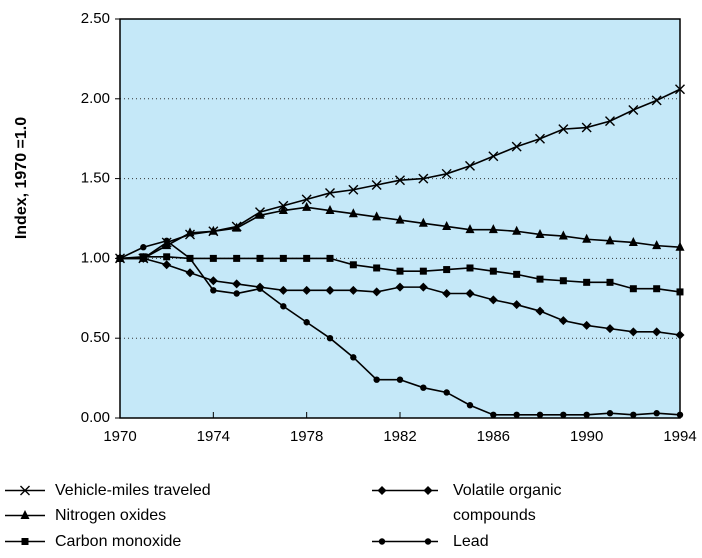 The height and width of the screenshot is (558, 702). I want to click on y-tick-label: 1.50, so click(95, 178).